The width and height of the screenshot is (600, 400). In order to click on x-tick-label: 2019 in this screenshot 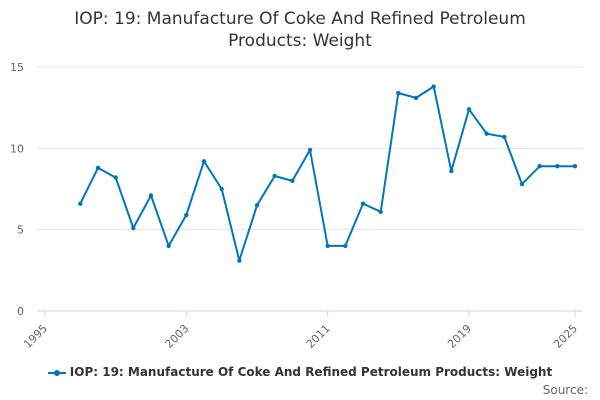, I will do `click(459, 336)`.